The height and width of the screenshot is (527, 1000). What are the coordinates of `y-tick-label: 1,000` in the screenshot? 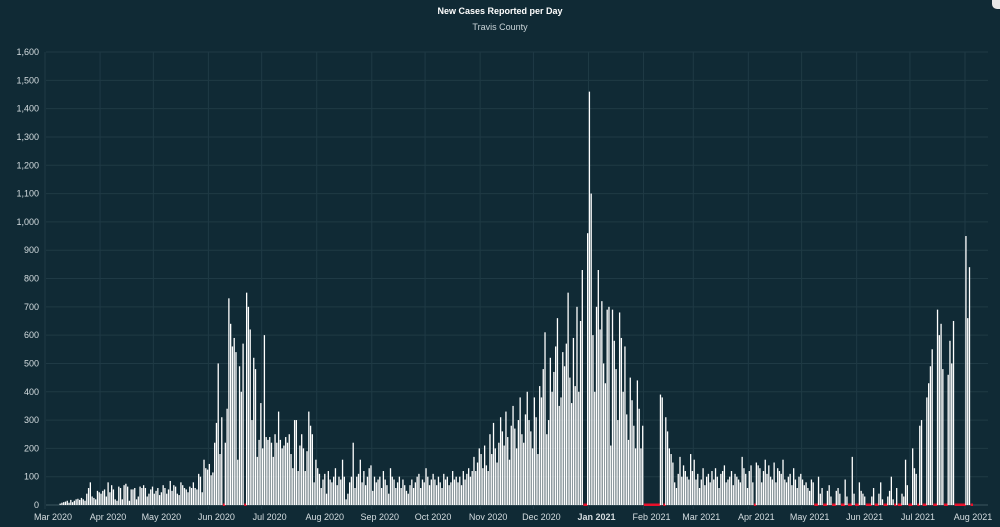 It's located at (27, 222).